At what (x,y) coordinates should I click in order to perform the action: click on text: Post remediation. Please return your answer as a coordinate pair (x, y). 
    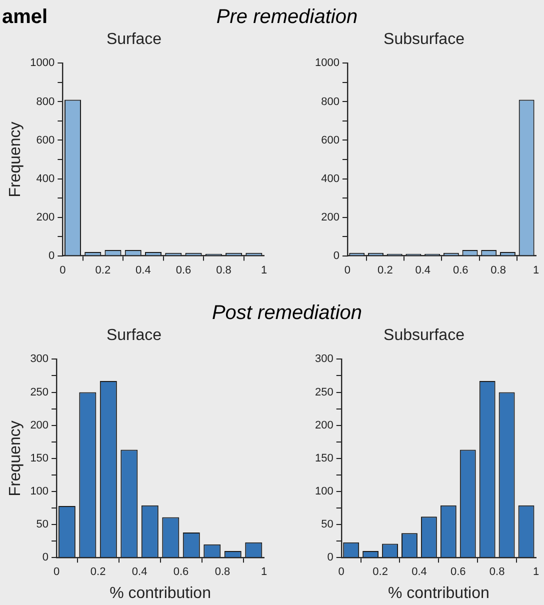
    Looking at the image, I should click on (287, 313).